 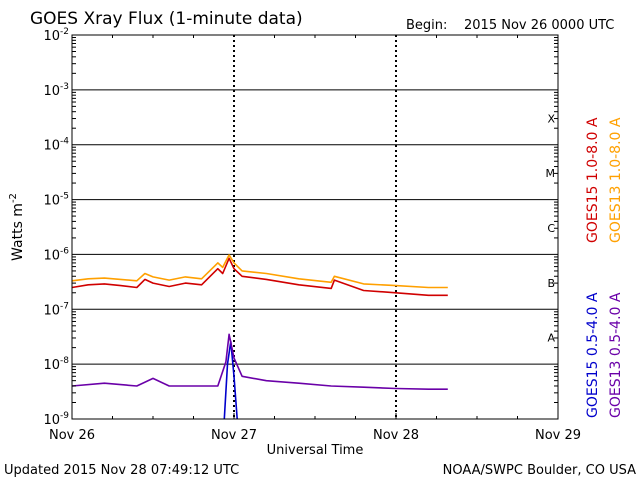 I want to click on flare-class-label: X, so click(x=551, y=118).